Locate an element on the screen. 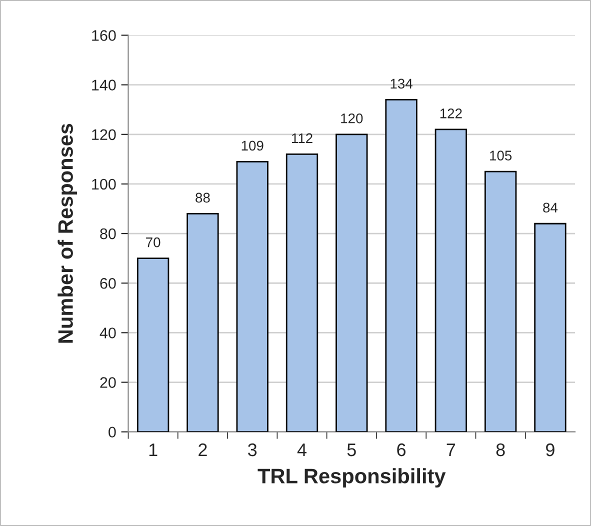  x-axis-title: TRL Responsibility is located at coordinates (352, 478).